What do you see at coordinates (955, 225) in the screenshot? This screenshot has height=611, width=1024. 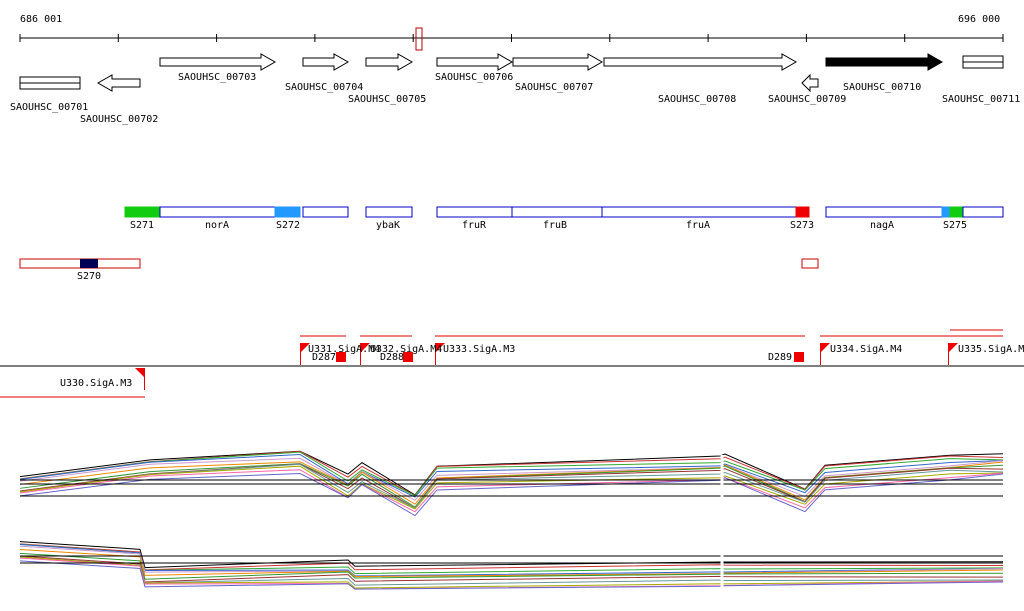 I see `region-label: S275` at bounding box center [955, 225].